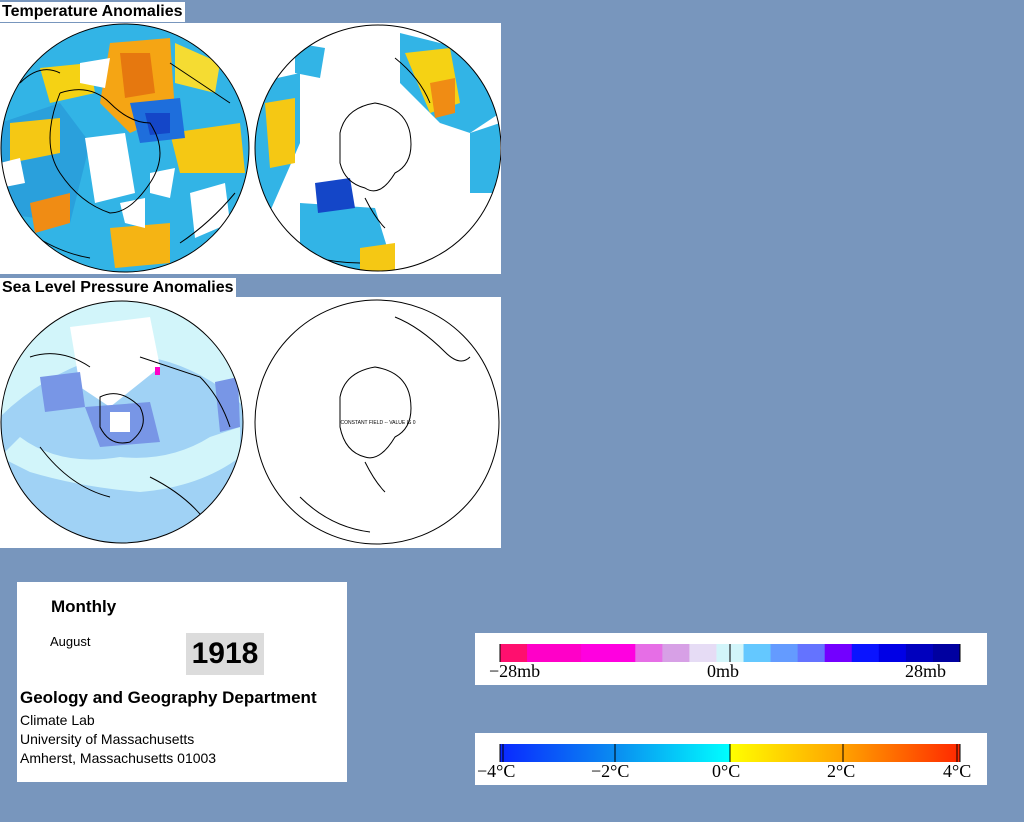 This screenshot has width=1024, height=822. Describe the element at coordinates (957, 771) in the screenshot. I see `temperature-scale-plus4: 4°C` at that location.